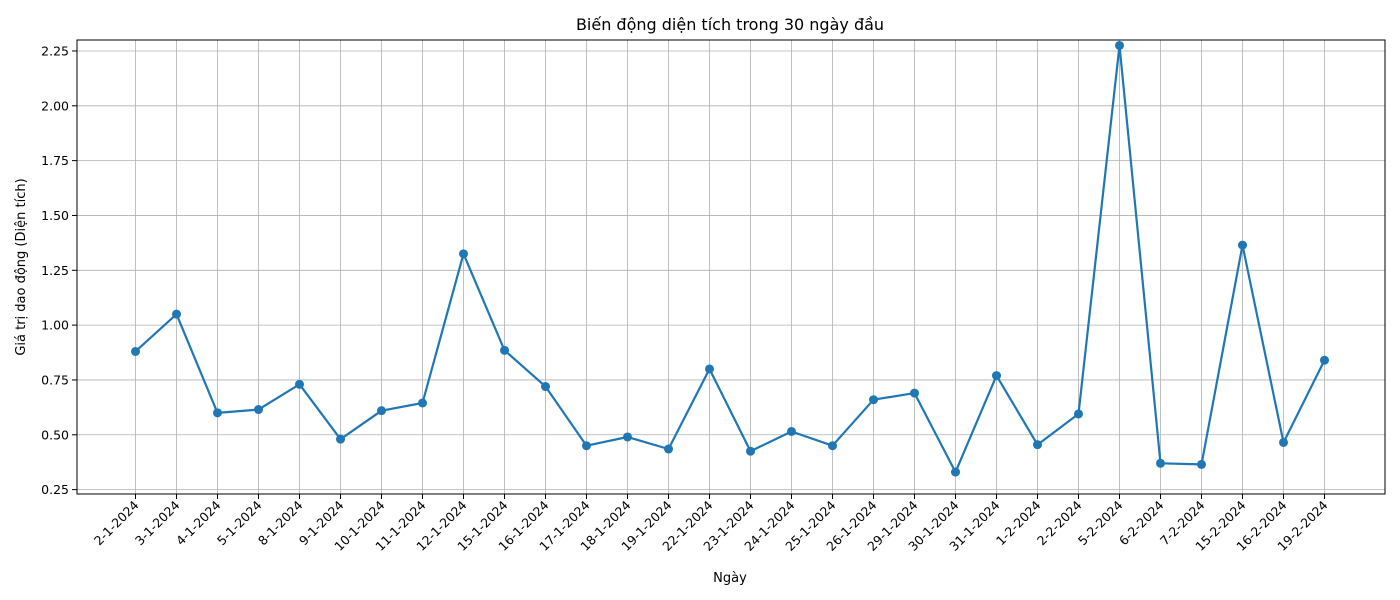 The height and width of the screenshot is (600, 1400). I want to click on x-axis-label: Ngày, so click(730, 578).